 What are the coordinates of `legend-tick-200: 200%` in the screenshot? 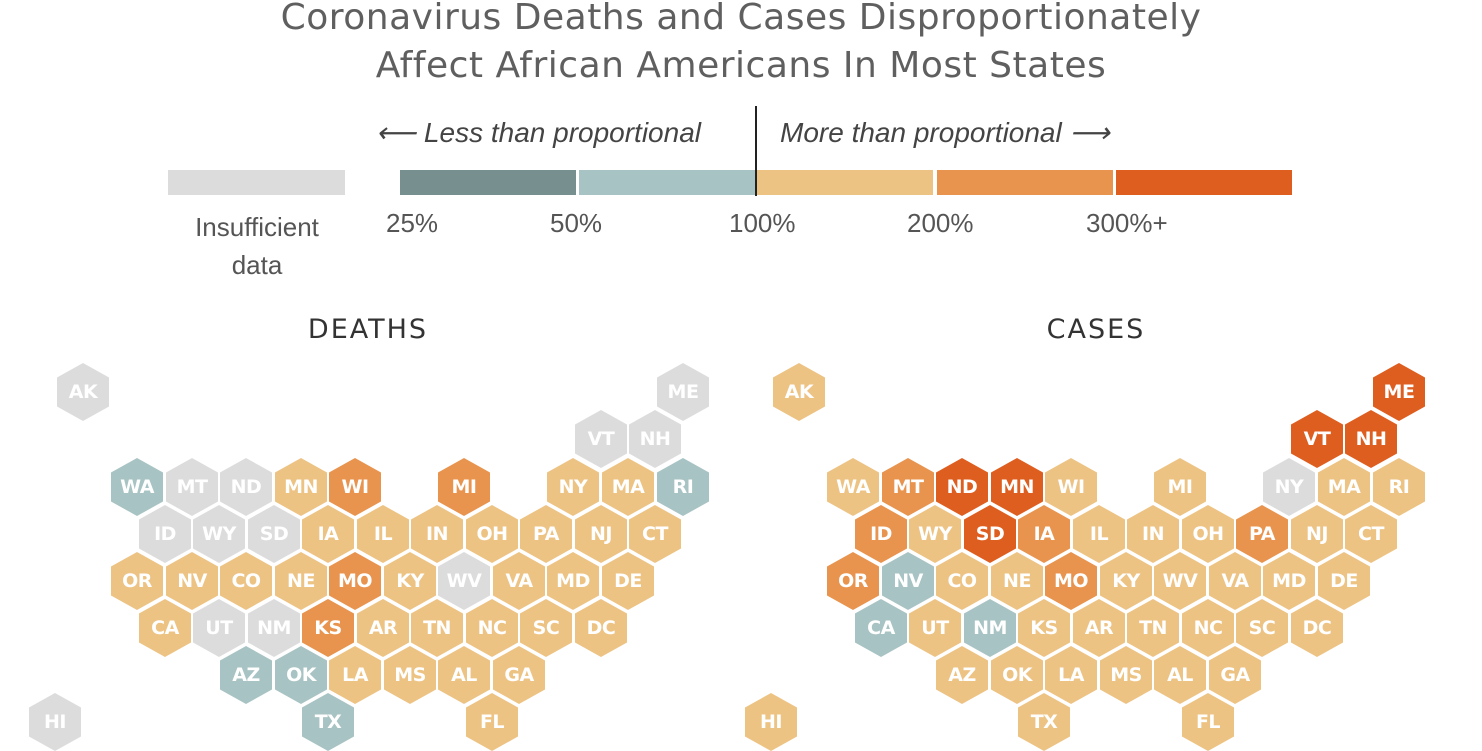 It's located at (940, 223).